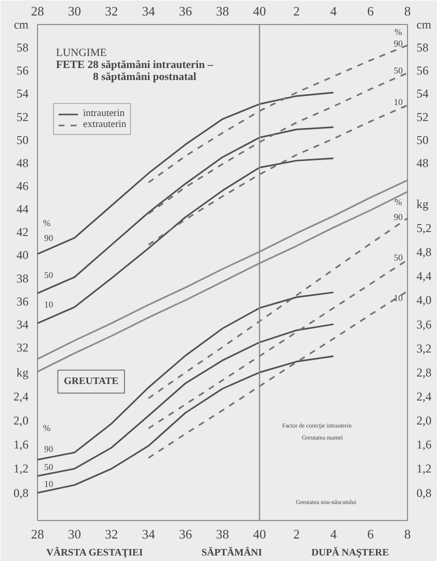 The height and width of the screenshot is (561, 437). I want to click on text: 2,0, so click(21, 421).